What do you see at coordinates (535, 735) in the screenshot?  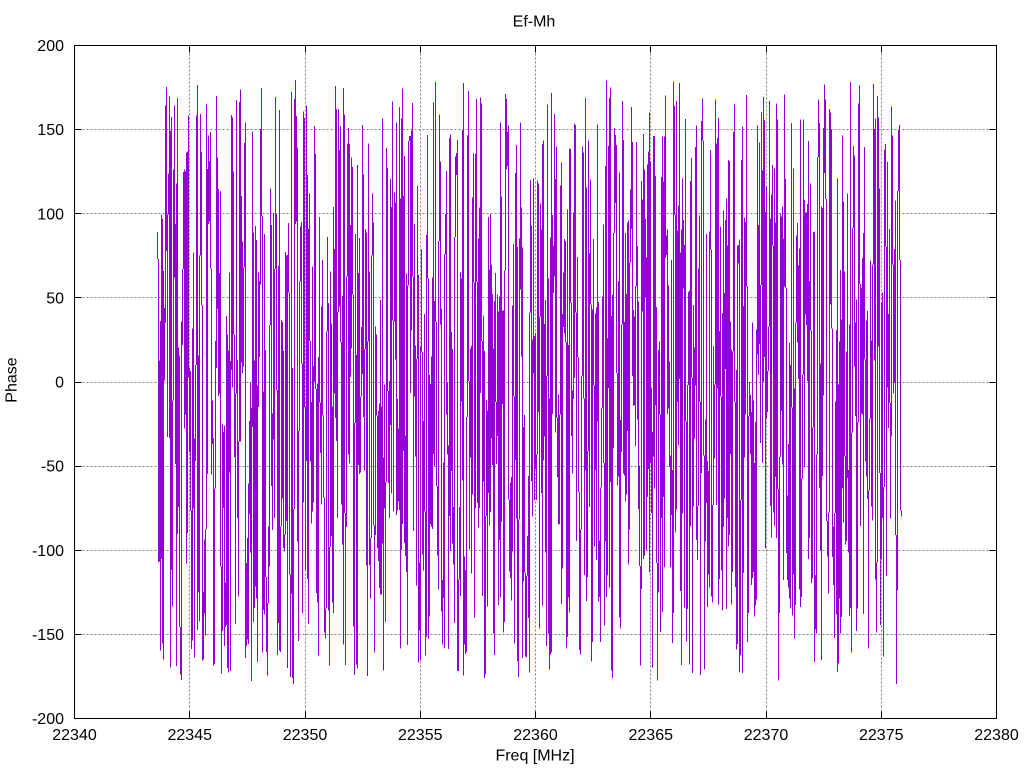 I see `svg-text: 22360` at bounding box center [535, 735].